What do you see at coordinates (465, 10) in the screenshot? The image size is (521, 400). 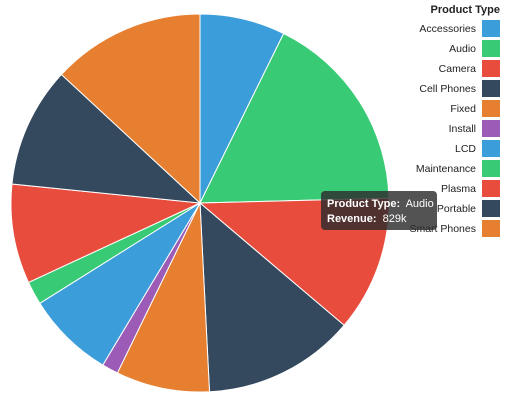 I see `legend-title: Product Type` at bounding box center [465, 10].